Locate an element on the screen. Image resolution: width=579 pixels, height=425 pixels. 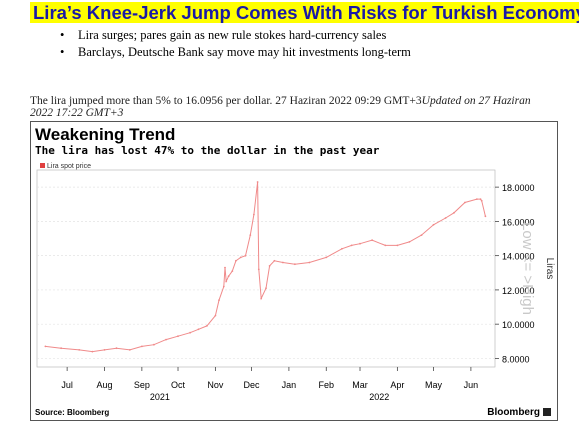
y-tick-label: 10.0000 is located at coordinates (518, 325).